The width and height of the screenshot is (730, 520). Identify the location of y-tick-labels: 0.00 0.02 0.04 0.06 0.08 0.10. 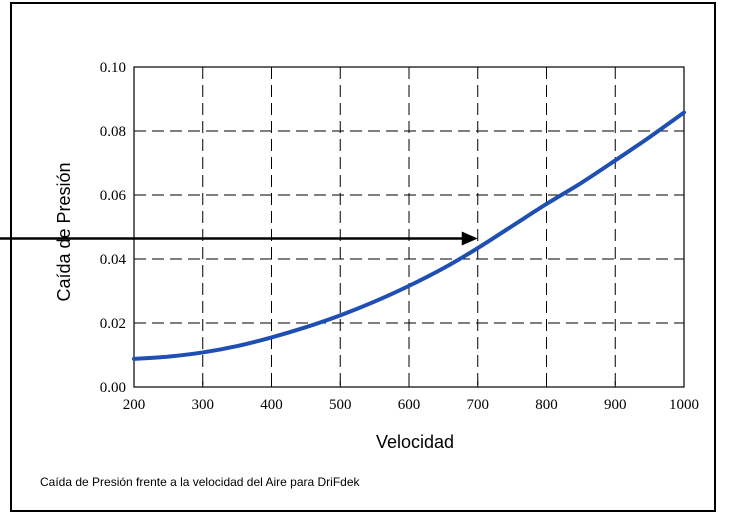
(113, 228).